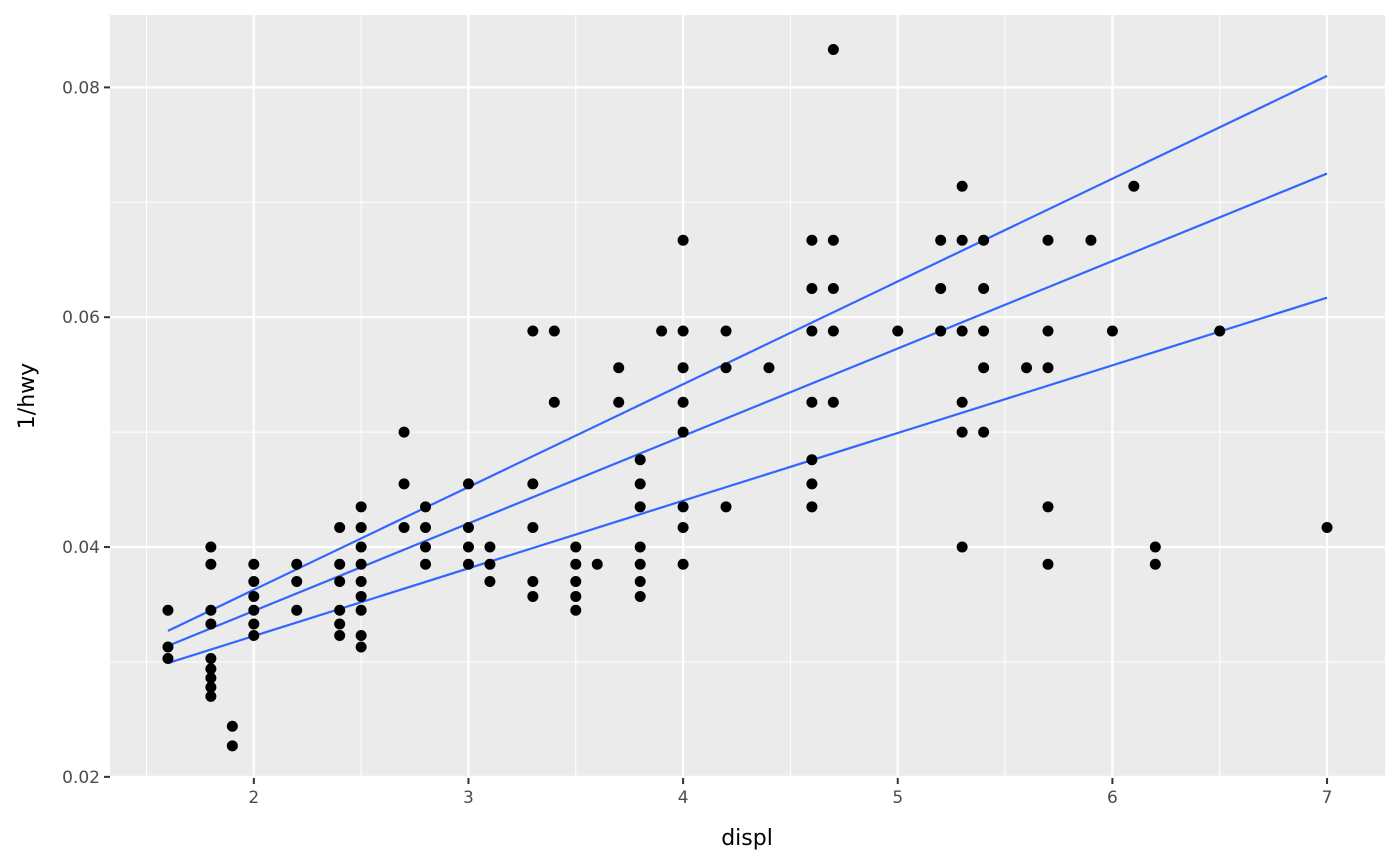 This screenshot has width=1400, height=866. I want to click on y-tick-label: 0.08, so click(81, 88).